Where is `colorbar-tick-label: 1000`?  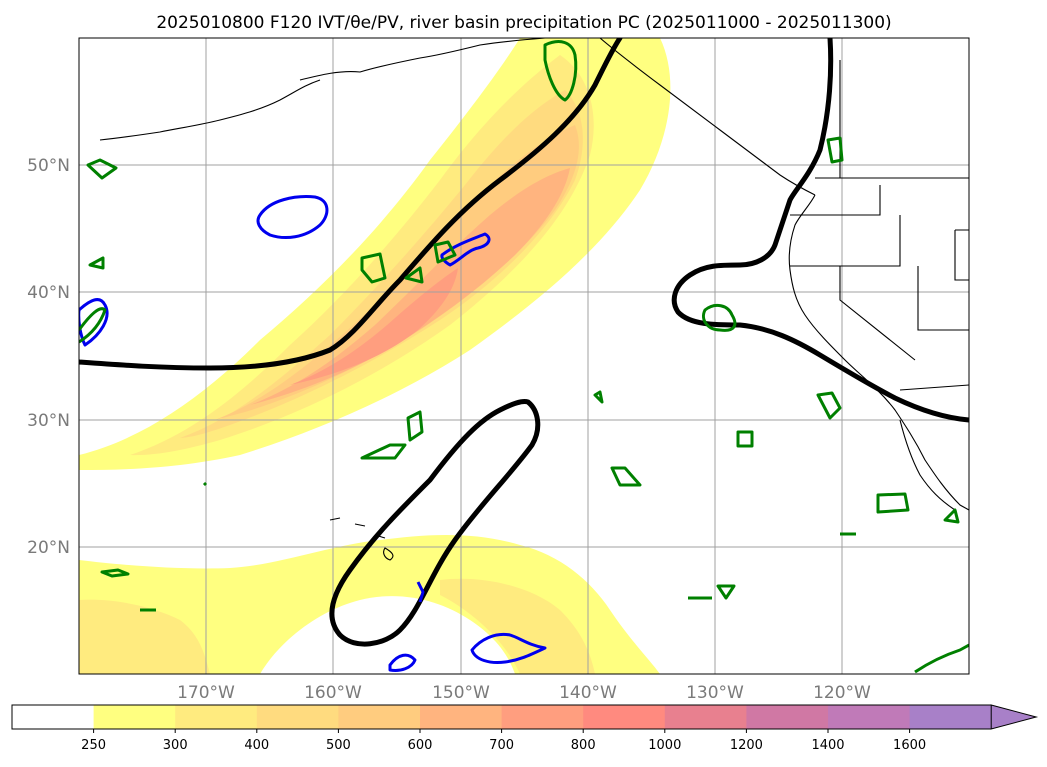 colorbar-tick-label: 1000 is located at coordinates (664, 745).